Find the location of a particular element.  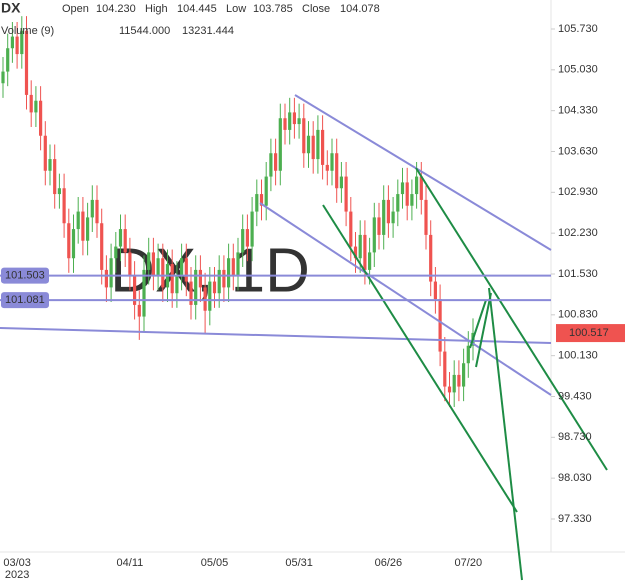

y-tick-label: 101.530 is located at coordinates (578, 274).